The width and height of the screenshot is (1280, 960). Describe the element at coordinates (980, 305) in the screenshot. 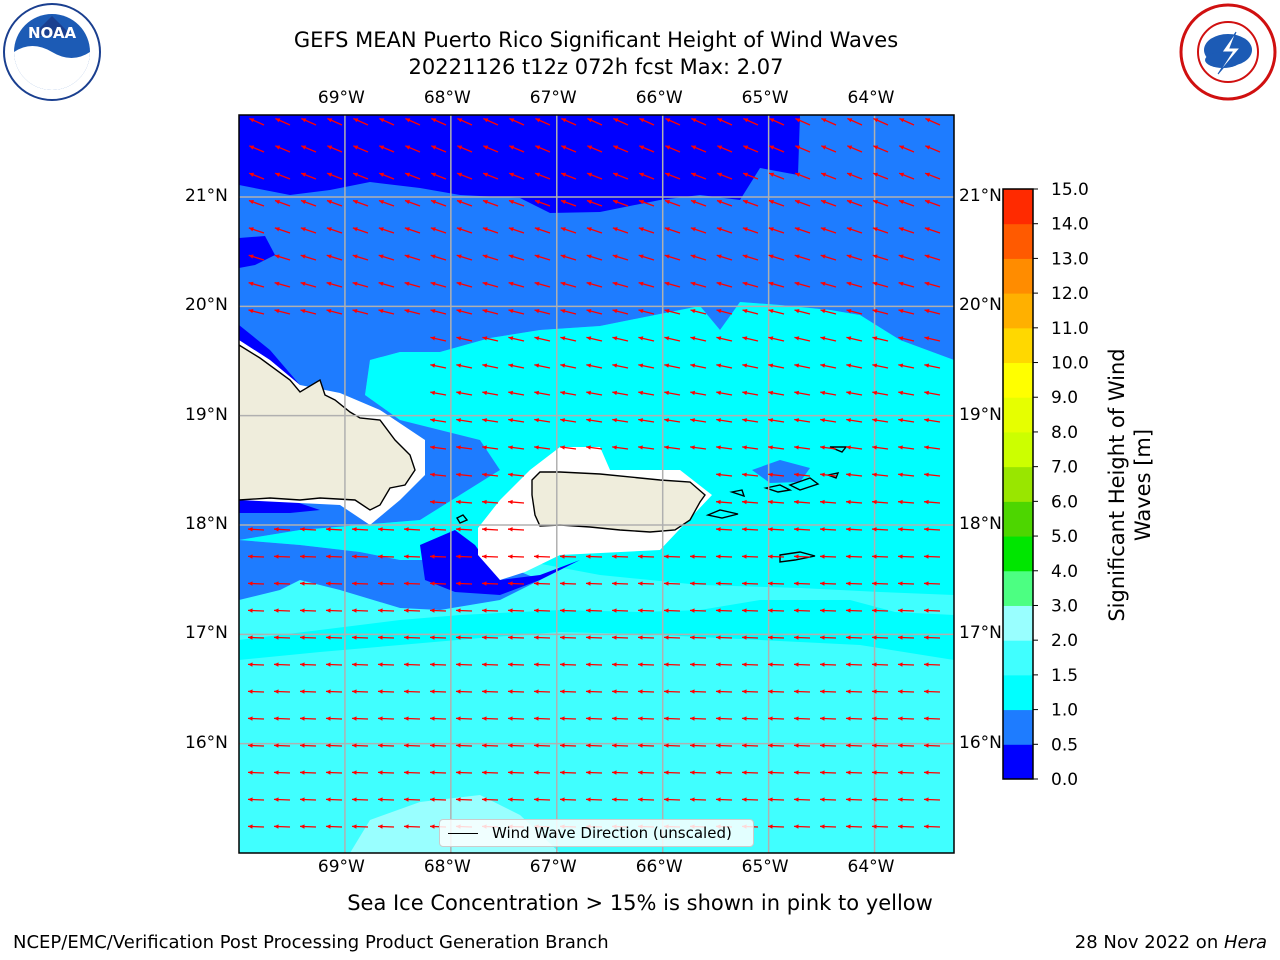

I see `lat-label-right: 20°N` at that location.